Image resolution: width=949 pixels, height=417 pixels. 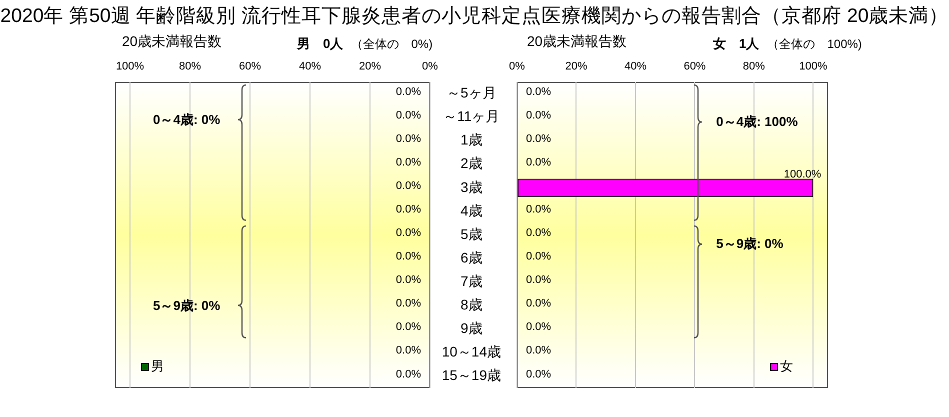 I want to click on y-tick-label: 7歳, so click(x=471, y=280).